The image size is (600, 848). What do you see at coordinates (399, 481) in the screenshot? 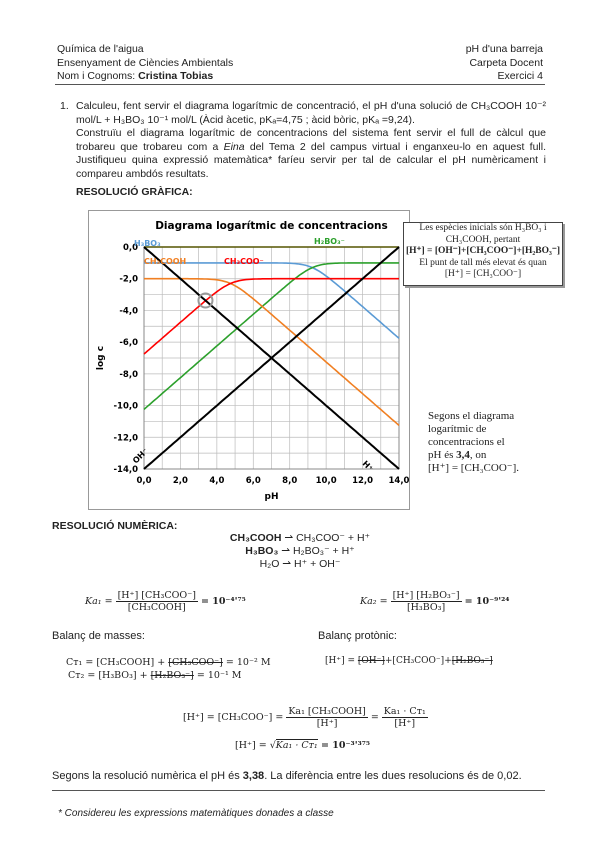
I see `x-tick-label: 14,0` at bounding box center [399, 481].